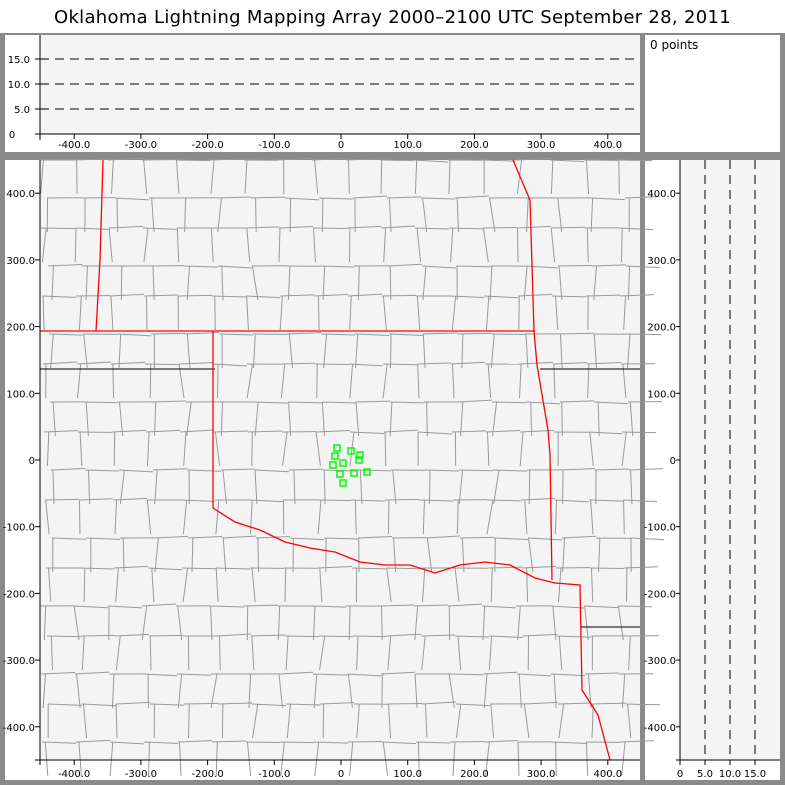  I want to click on x-tick-label: -300.0, so click(141, 774).